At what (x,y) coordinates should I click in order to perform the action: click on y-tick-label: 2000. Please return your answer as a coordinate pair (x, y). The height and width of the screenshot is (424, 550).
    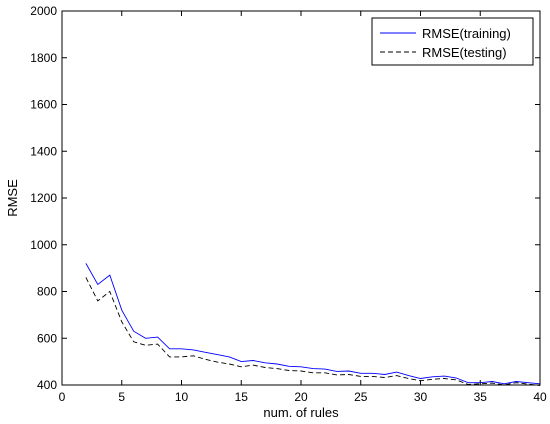
    Looking at the image, I should click on (43, 11).